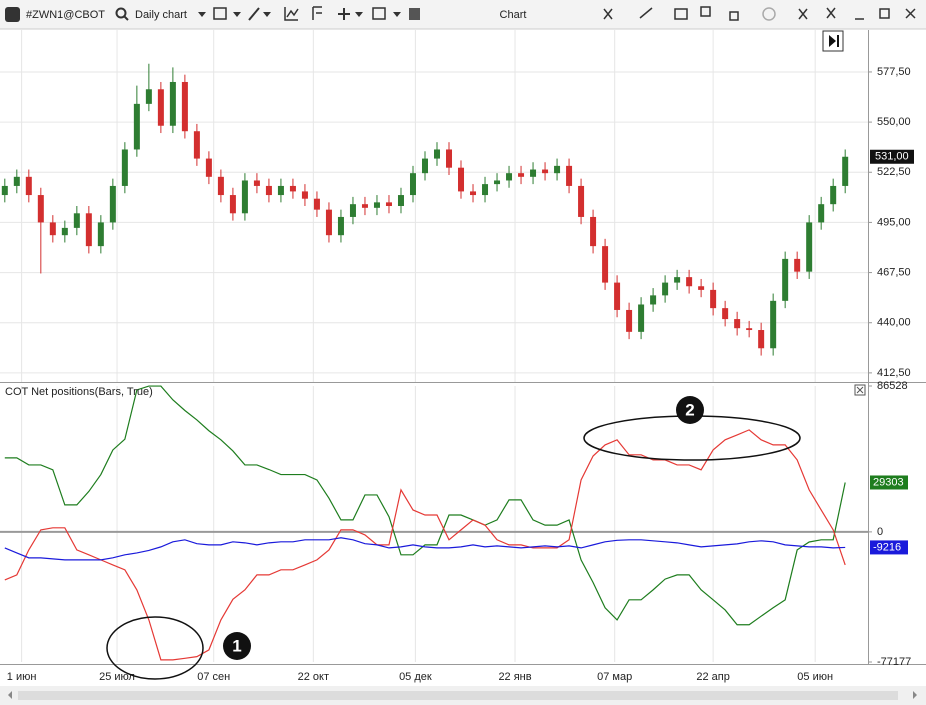 The image size is (926, 705). I want to click on last-price-label: 531,00, so click(892, 157).